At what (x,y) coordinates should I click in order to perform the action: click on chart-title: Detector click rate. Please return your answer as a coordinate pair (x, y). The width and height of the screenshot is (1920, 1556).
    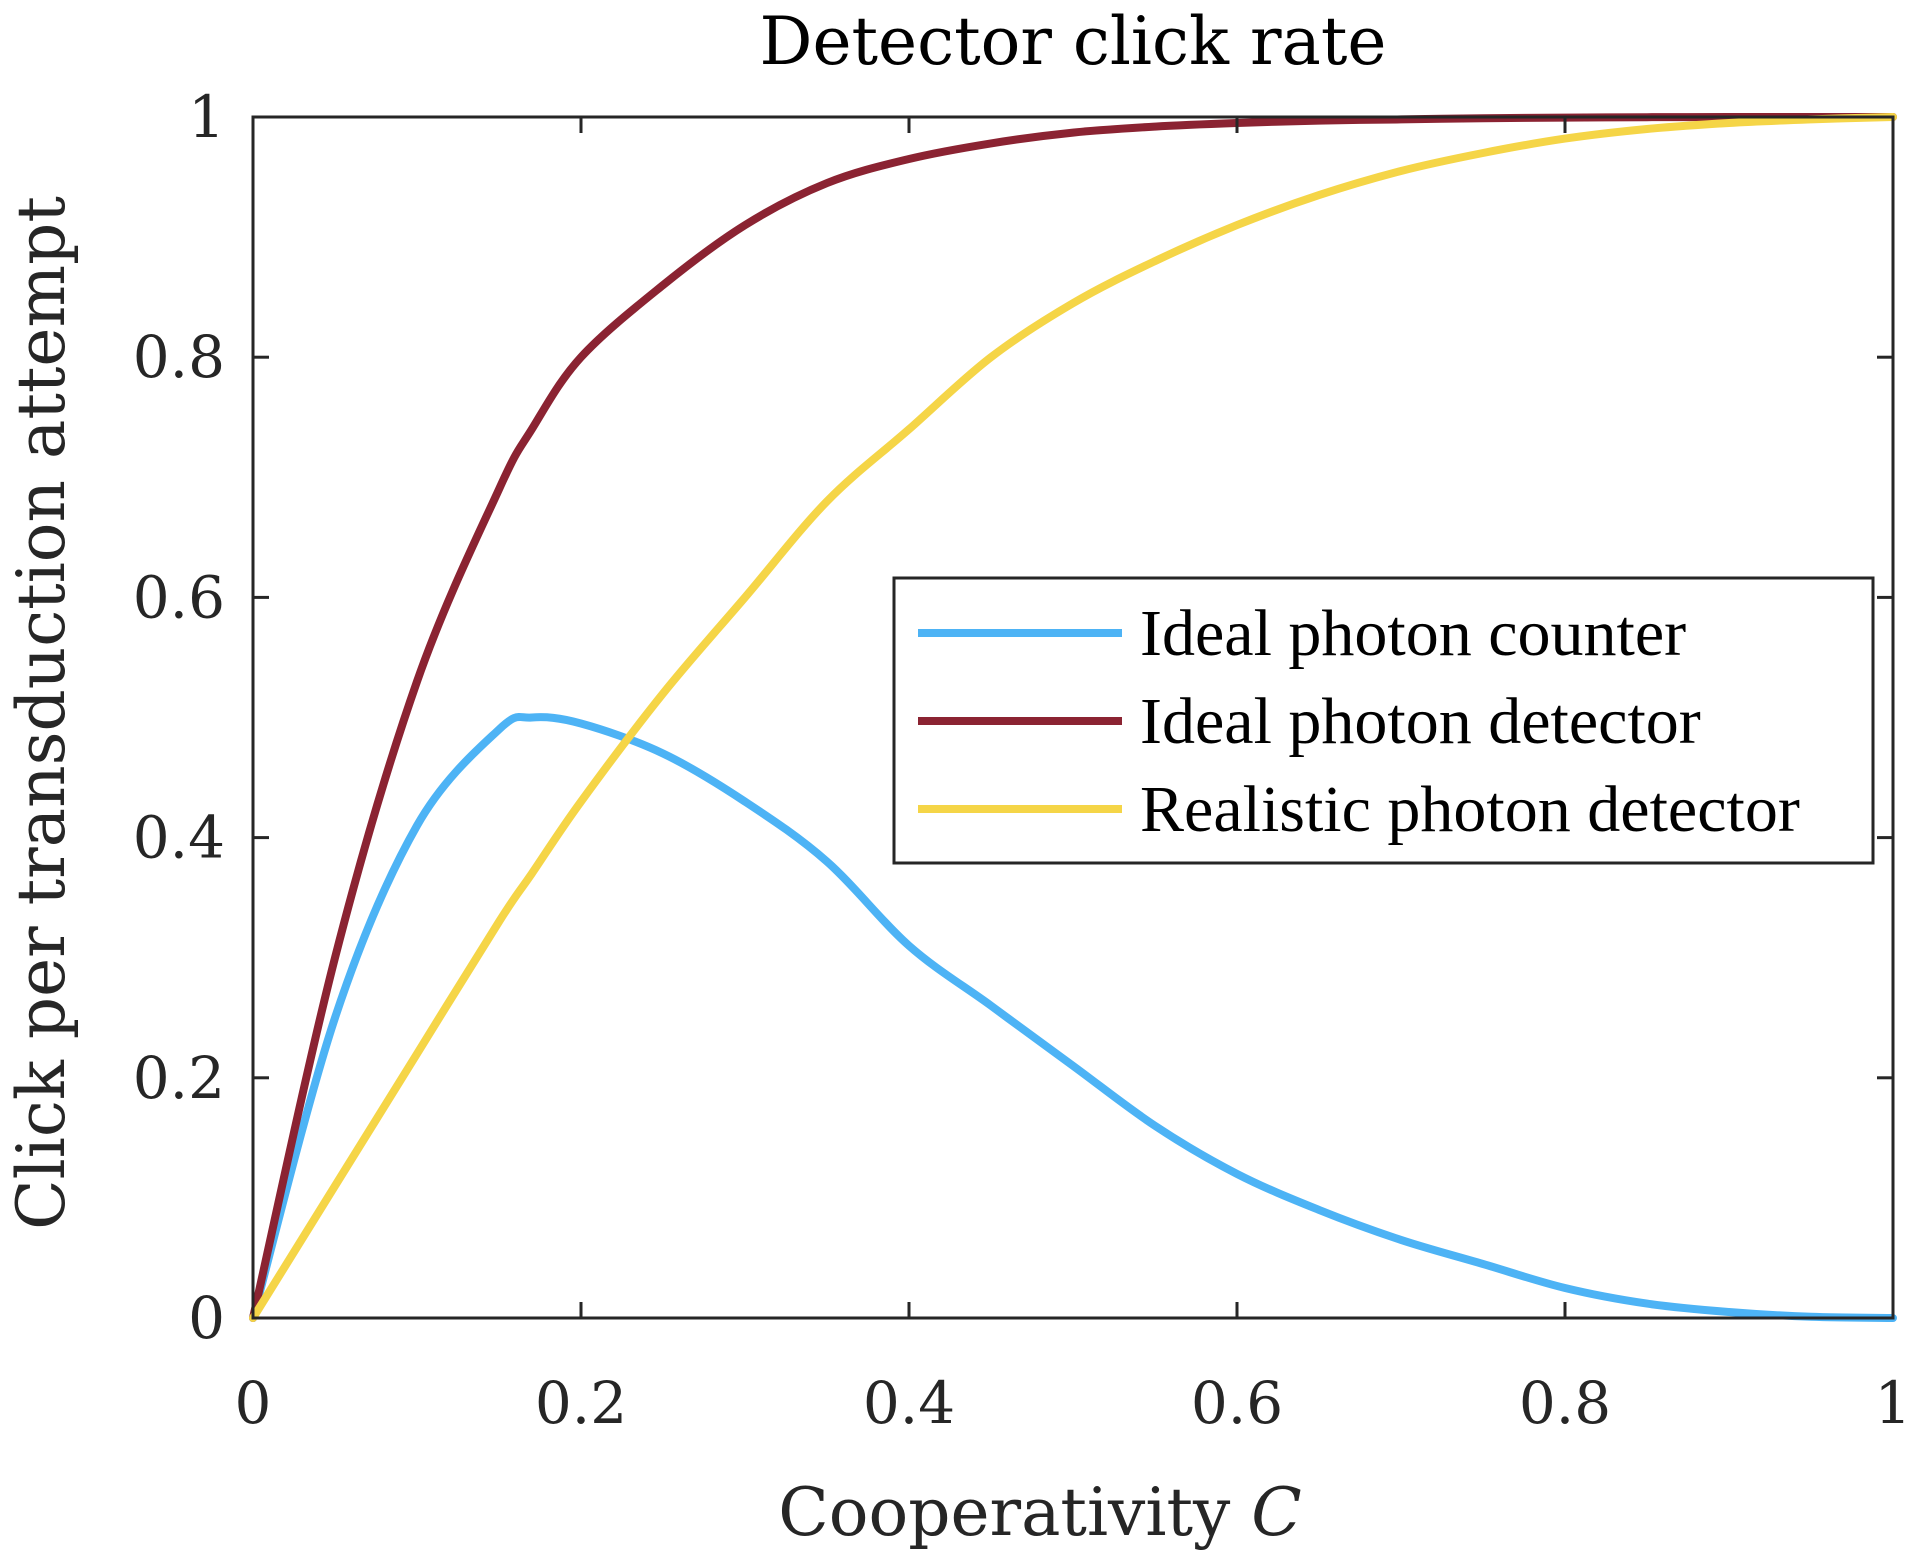
    Looking at the image, I should click on (1073, 41).